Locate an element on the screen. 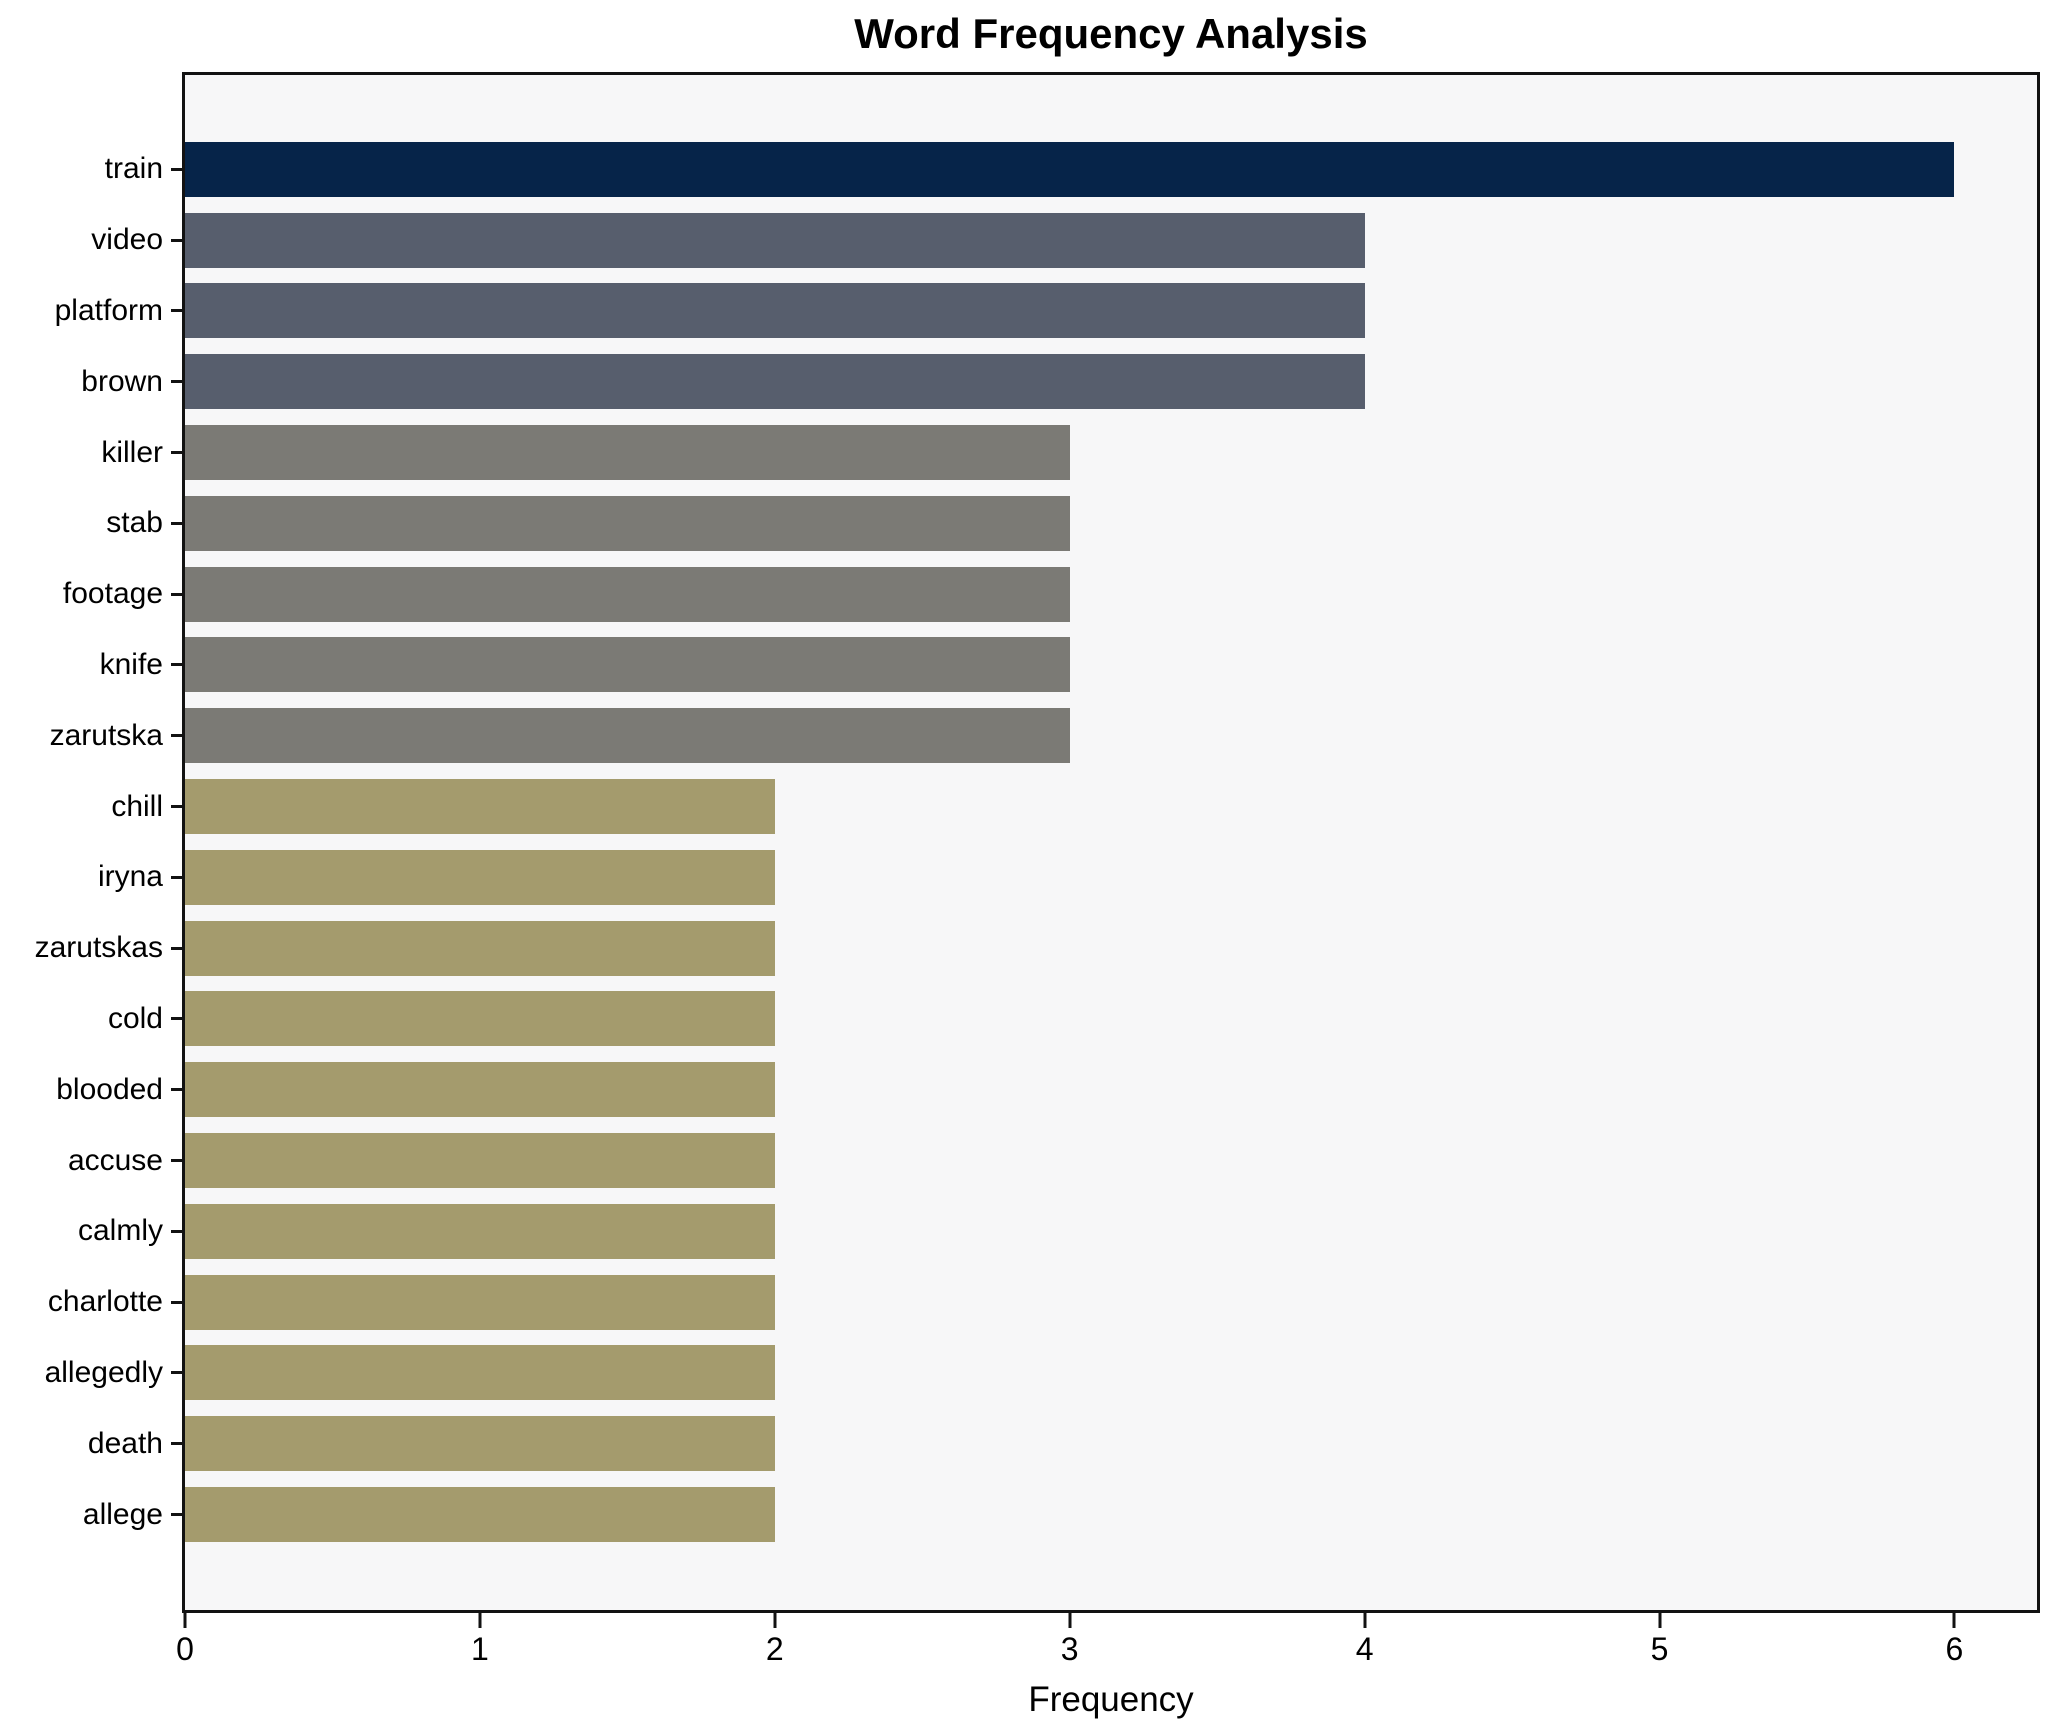  y-tick: zarutska is located at coordinates (91, 735).